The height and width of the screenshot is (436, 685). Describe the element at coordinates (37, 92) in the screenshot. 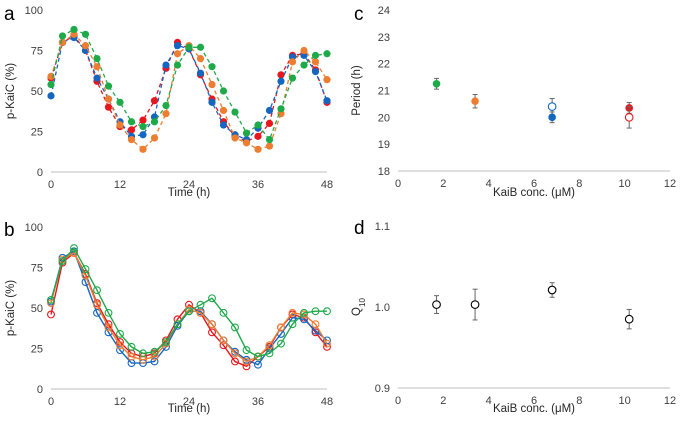

I see `y-tick-label: 50` at that location.